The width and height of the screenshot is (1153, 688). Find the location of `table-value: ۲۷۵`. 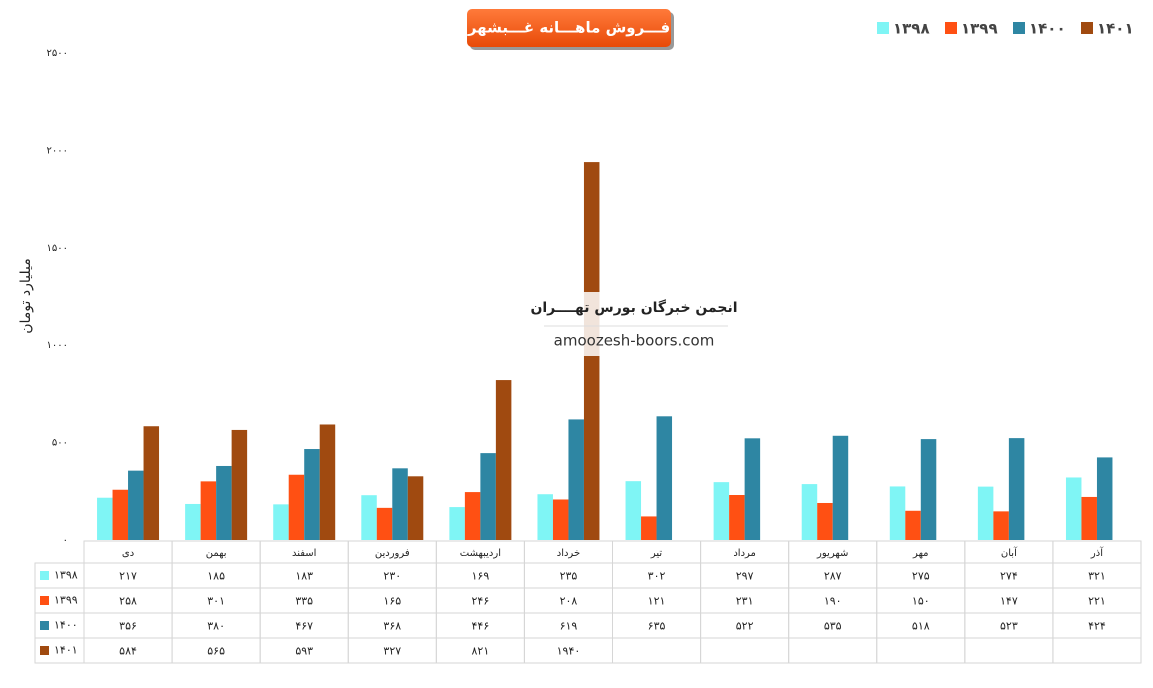

table-value: ۲۷۵ is located at coordinates (921, 576).